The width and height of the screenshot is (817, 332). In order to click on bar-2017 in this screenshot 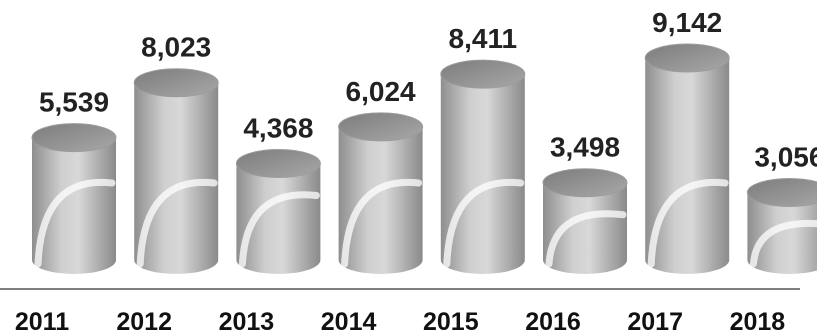, I will do `click(687, 159)`.